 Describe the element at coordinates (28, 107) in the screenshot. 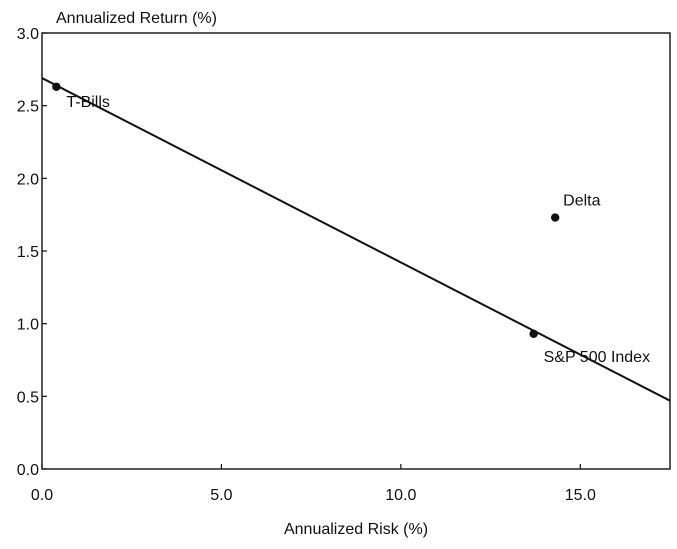

I see `y-tick-label: 2.5` at that location.